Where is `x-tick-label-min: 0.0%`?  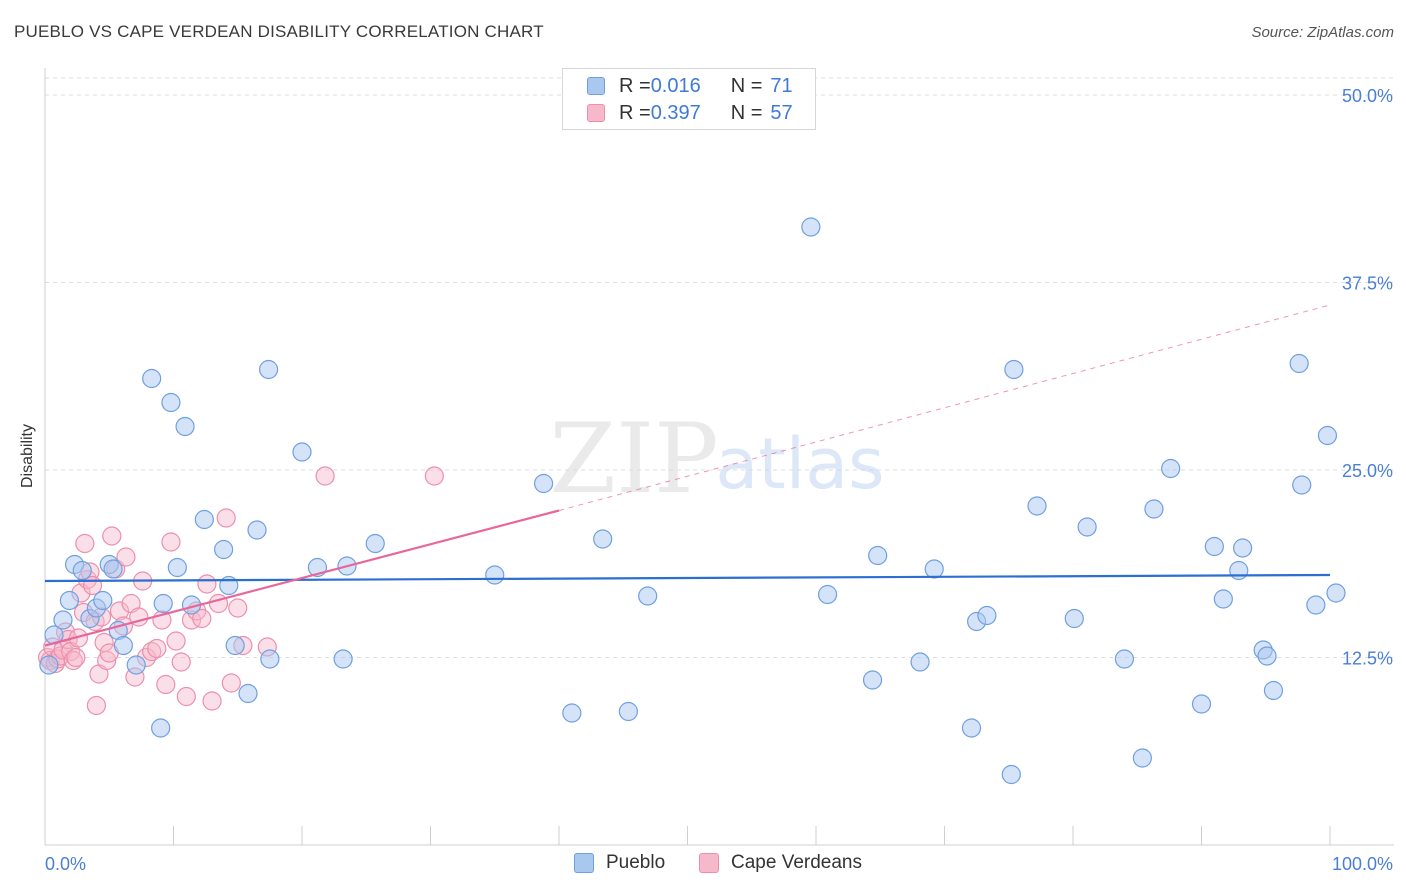 x-tick-label-min: 0.0% is located at coordinates (65, 864).